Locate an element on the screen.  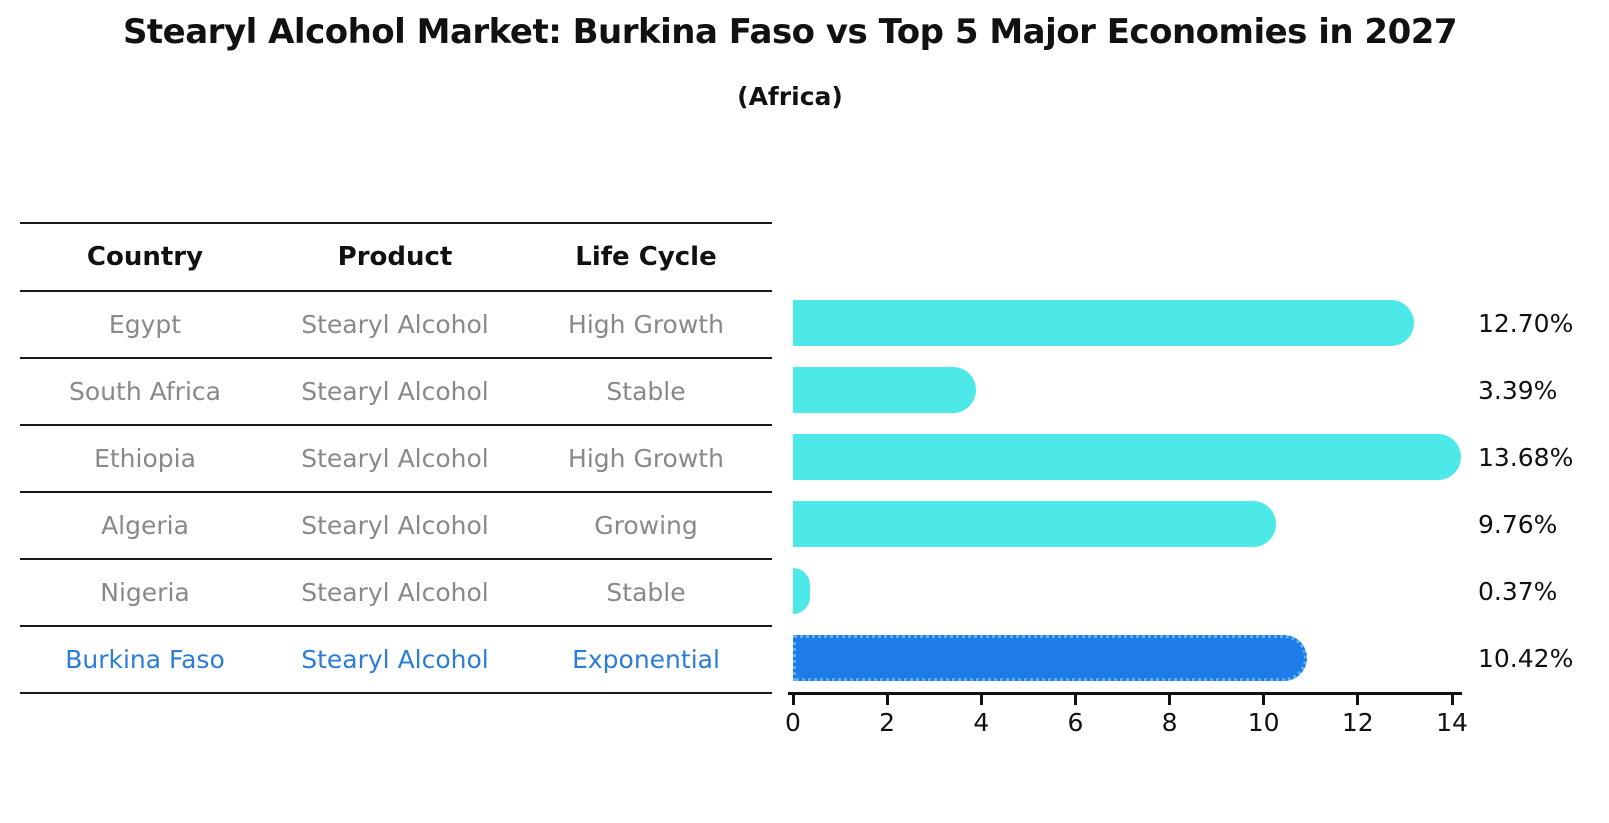
table-row: Burkina Faso Stearyl Alcohol Exponential is located at coordinates (396, 660).